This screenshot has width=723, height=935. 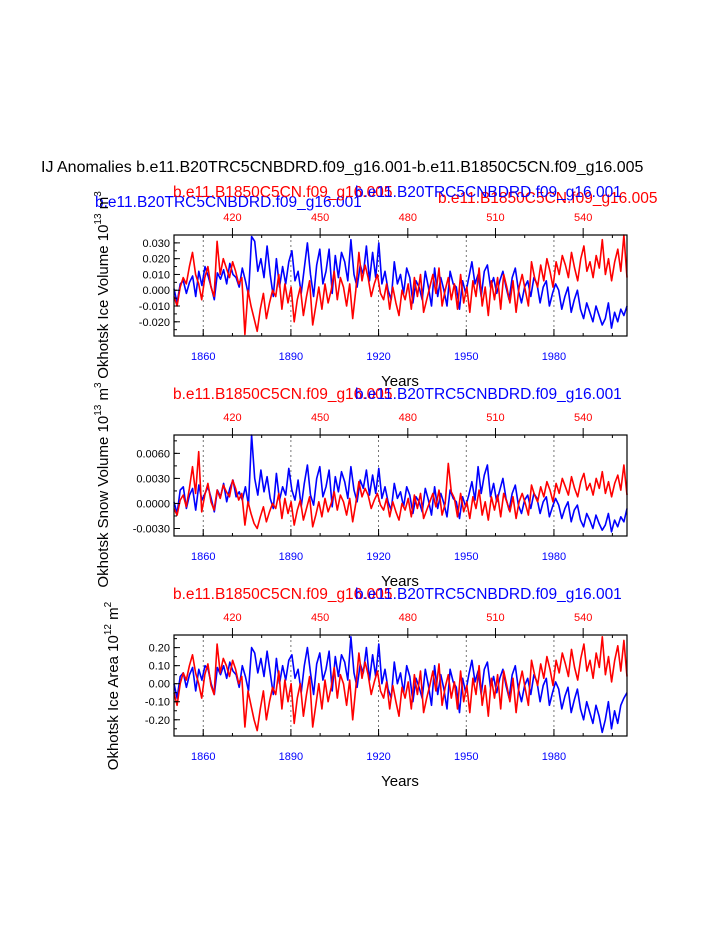 What do you see at coordinates (156, 275) in the screenshot?
I see `y-tick-label: 0.010` at bounding box center [156, 275].